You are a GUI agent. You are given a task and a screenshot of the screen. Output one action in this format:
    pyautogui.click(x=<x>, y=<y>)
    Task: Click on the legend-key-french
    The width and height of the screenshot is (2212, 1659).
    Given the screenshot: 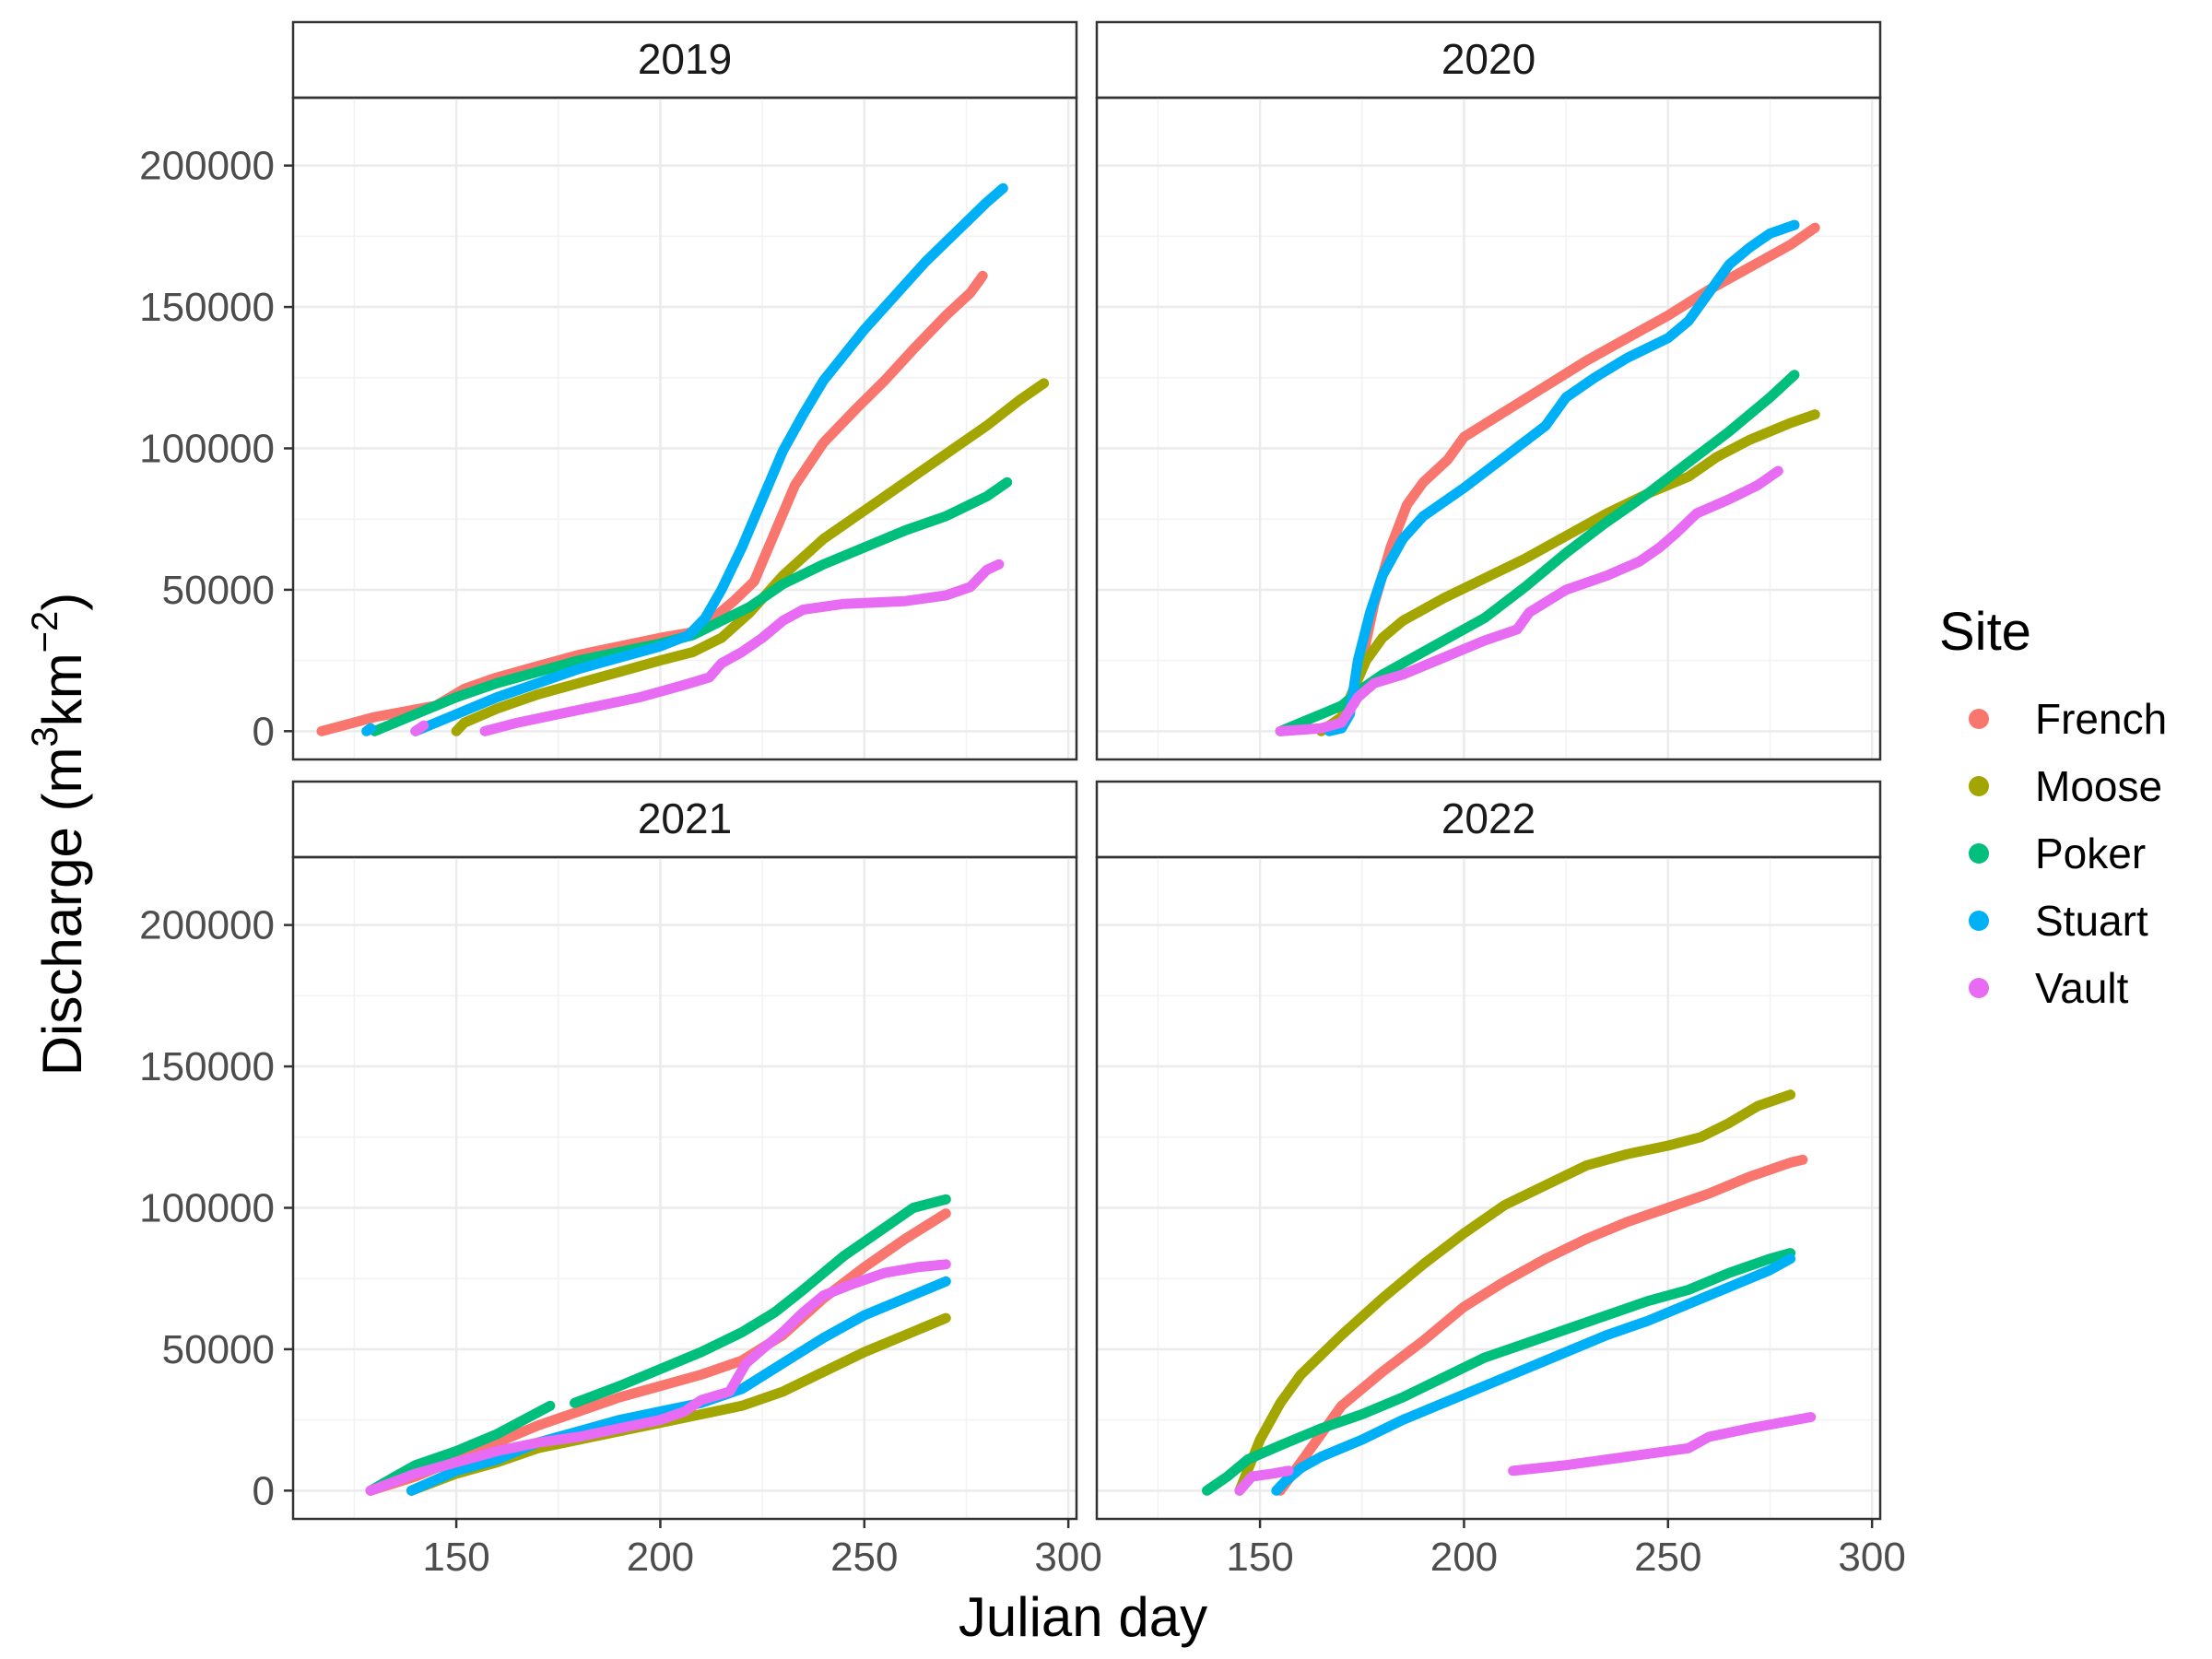 What is the action you would take?
    pyautogui.click(x=1979, y=719)
    